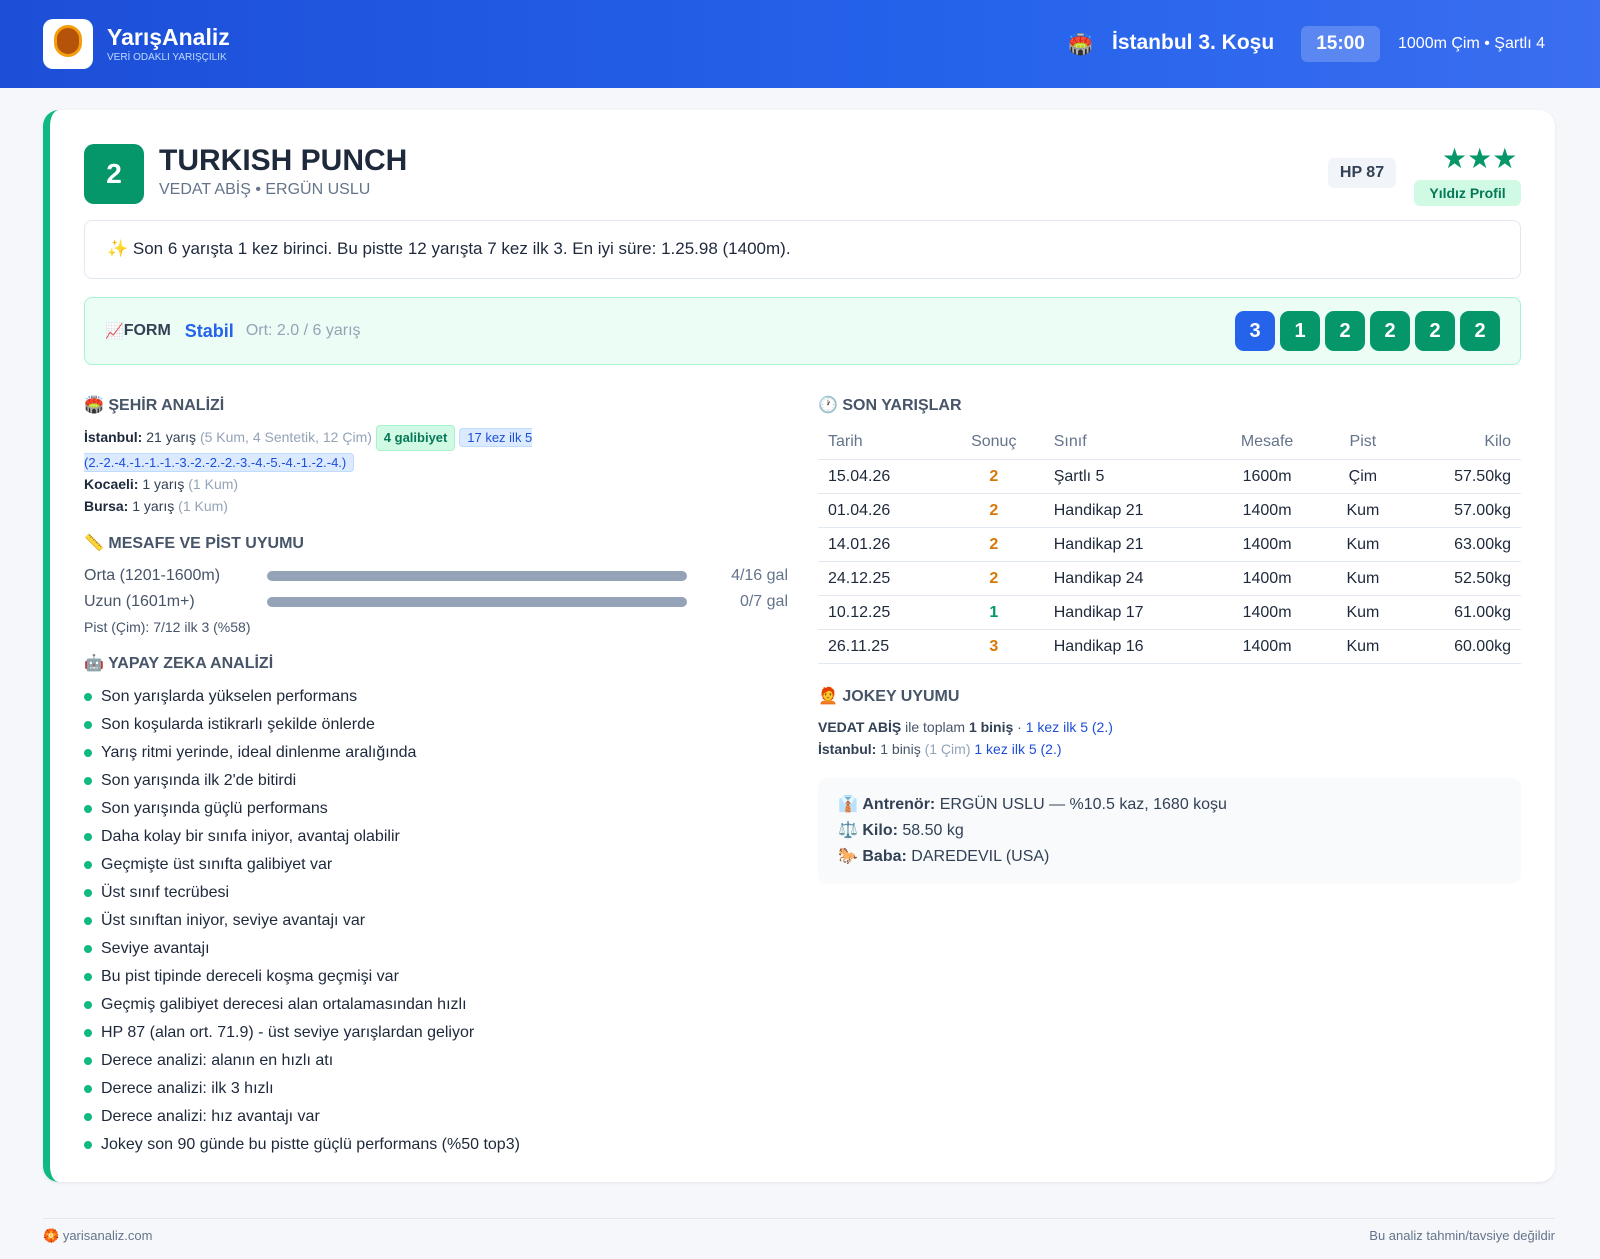  Describe the element at coordinates (120, 248) in the screenshot. I see `summary-icon: ✨` at that location.